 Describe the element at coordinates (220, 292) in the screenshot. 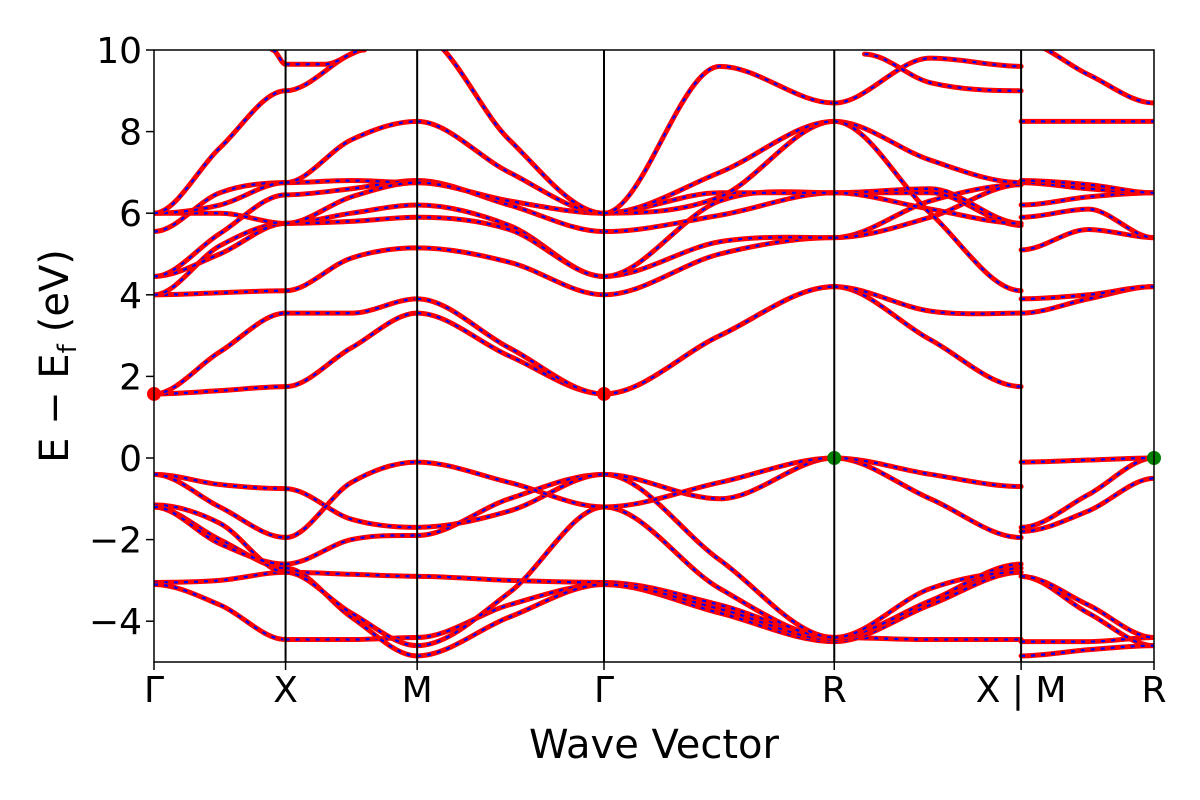

I see `band-10-segment-1-dash` at that location.